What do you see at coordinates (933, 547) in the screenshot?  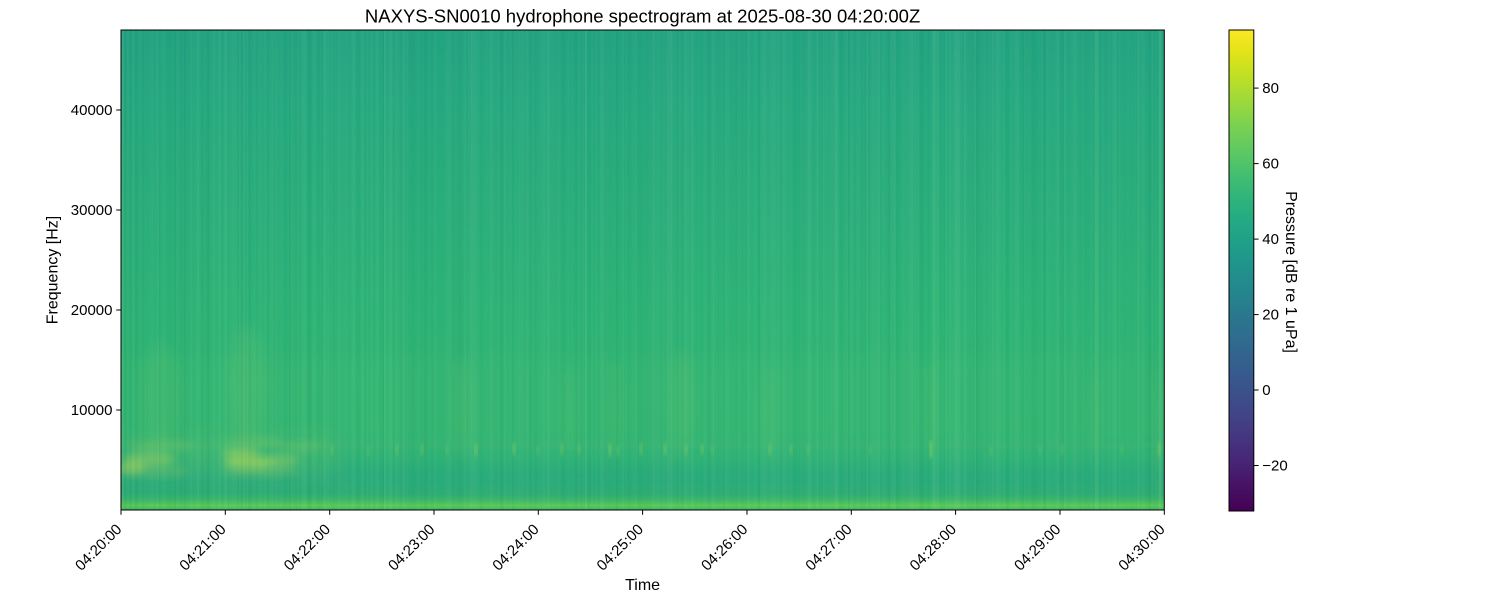 I see `svg-text: 04:28:00` at bounding box center [933, 547].